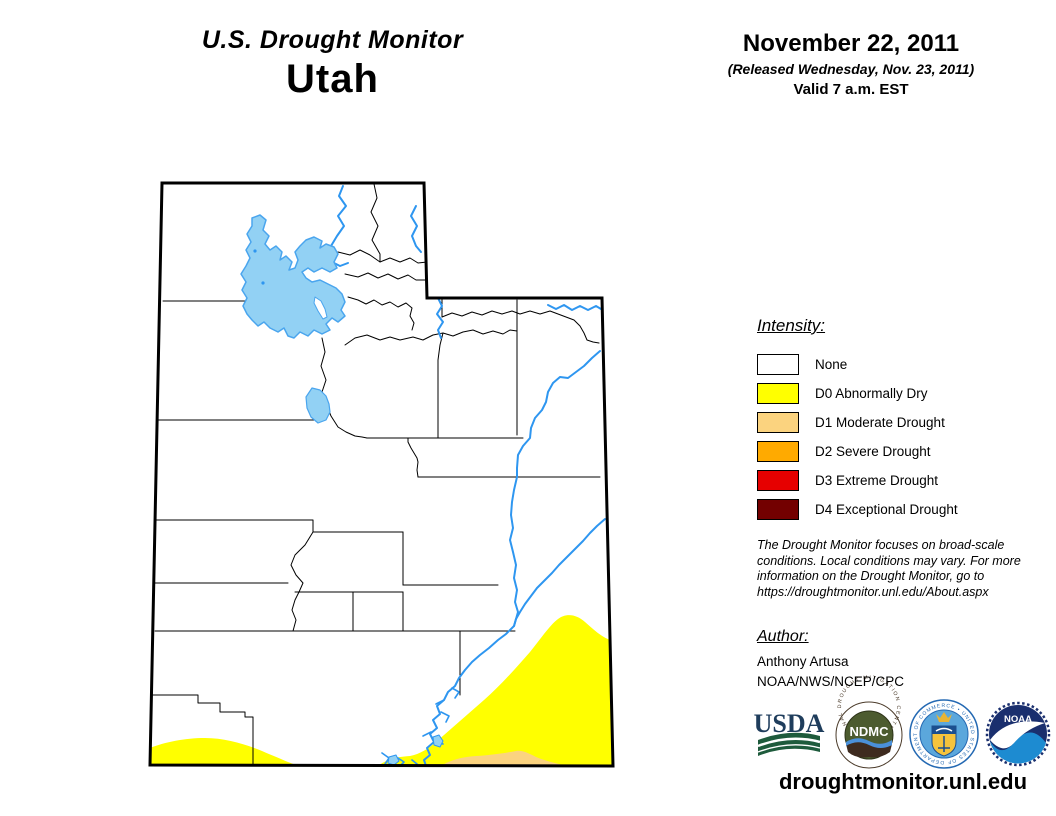  I want to click on noaa-lower-globe, so click(1018, 748).